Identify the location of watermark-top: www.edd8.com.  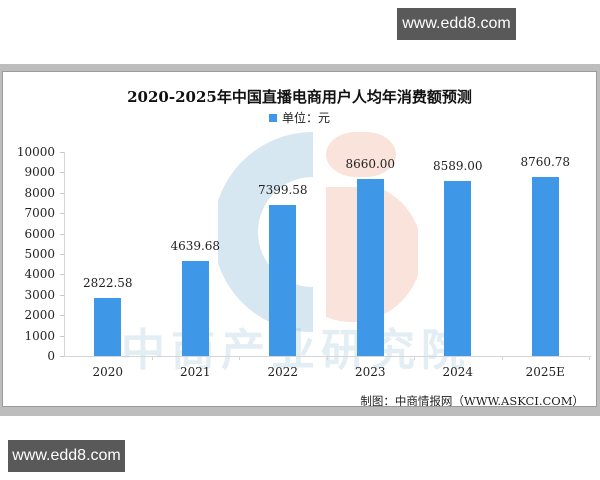
(456, 24).